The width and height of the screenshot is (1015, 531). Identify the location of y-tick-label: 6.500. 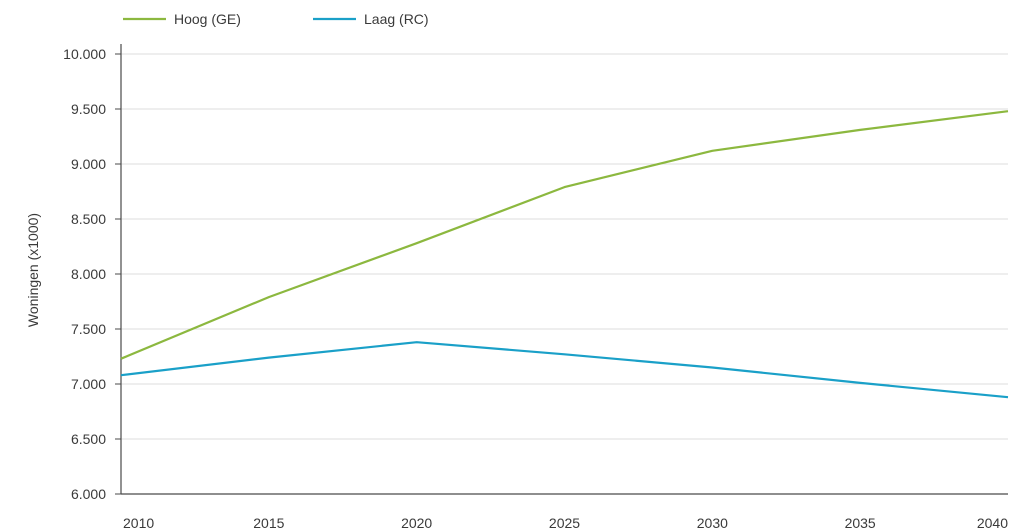
(88, 439).